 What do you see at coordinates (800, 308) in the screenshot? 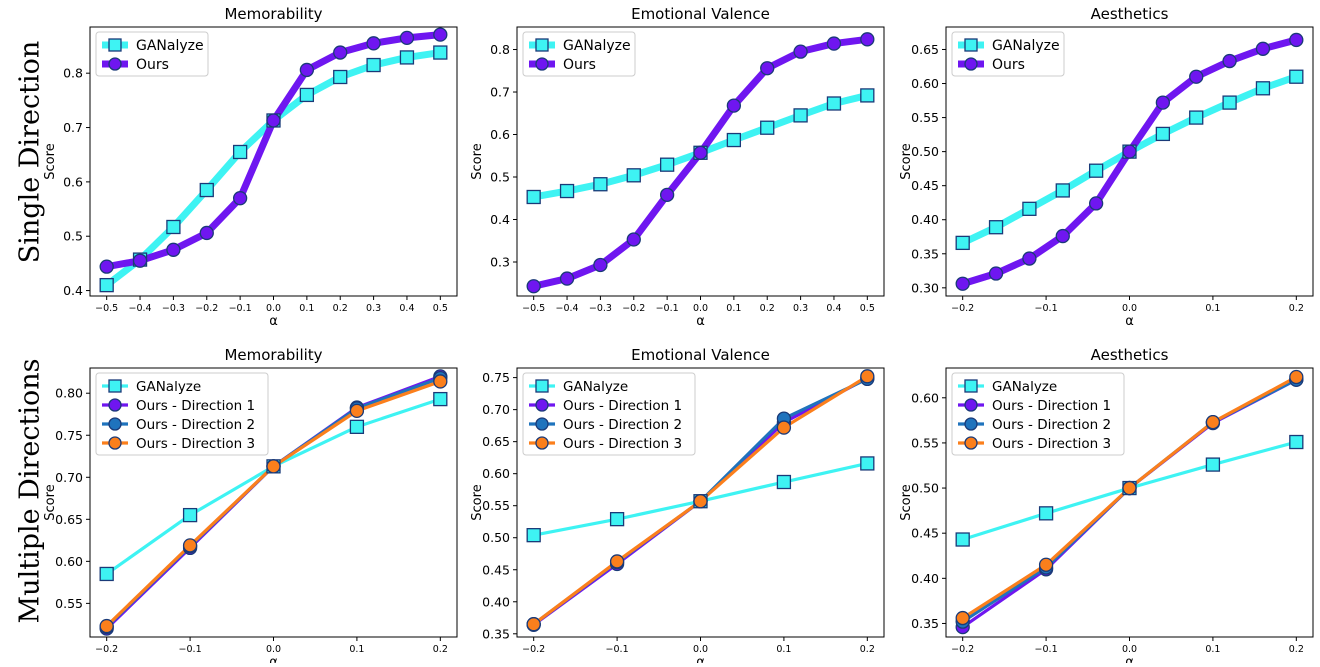
I see `x-tick-label: 0.3` at bounding box center [800, 308].